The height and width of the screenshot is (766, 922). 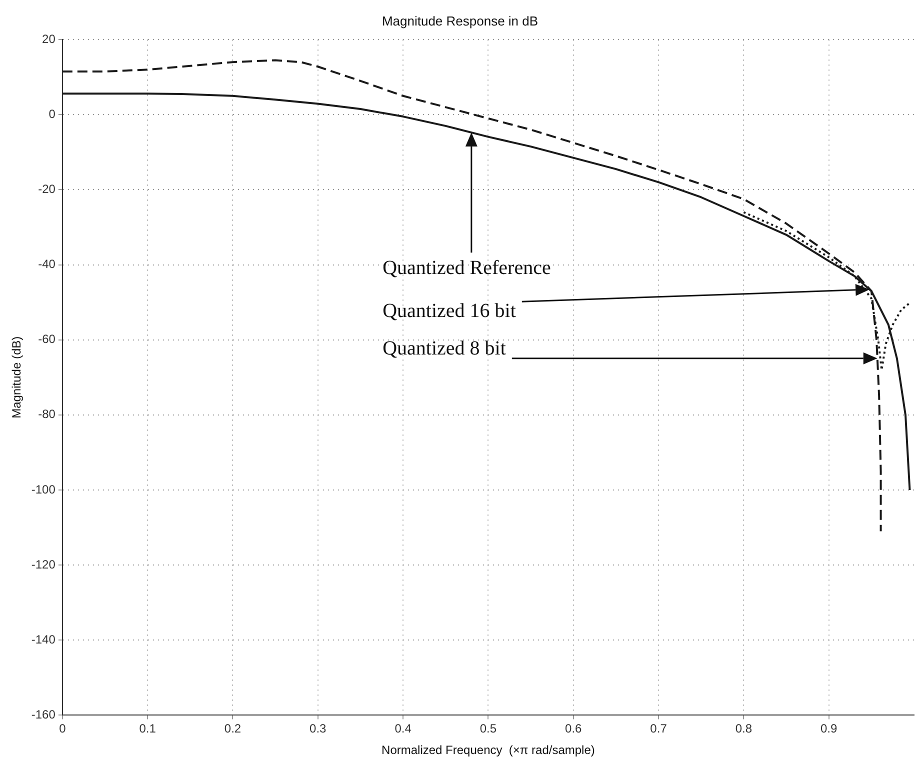 I want to click on annotation: Quantized 16 bit, so click(x=449, y=311).